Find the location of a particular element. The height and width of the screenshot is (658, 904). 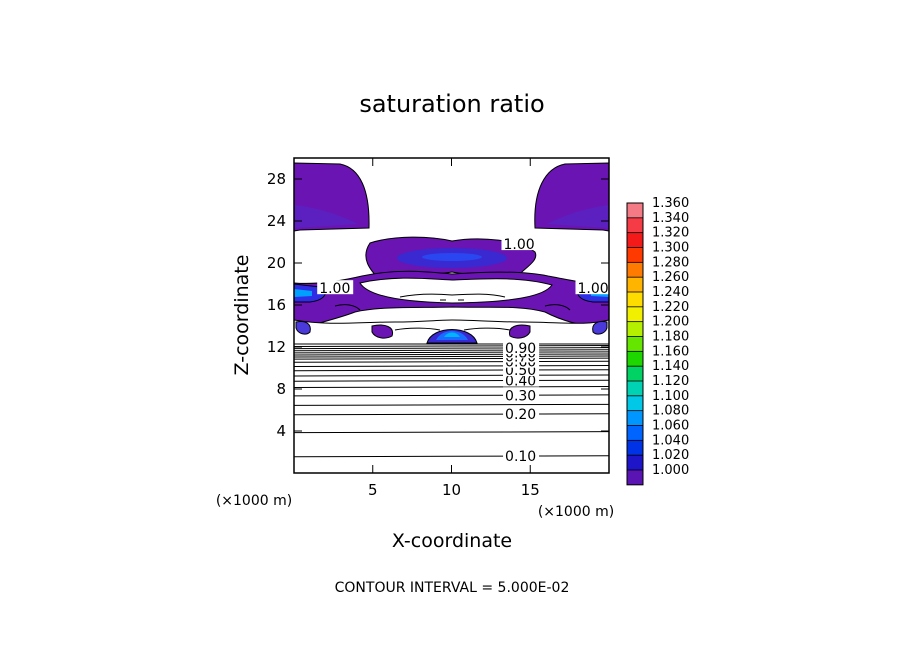

y-tick-label: 24 is located at coordinates (276, 221).